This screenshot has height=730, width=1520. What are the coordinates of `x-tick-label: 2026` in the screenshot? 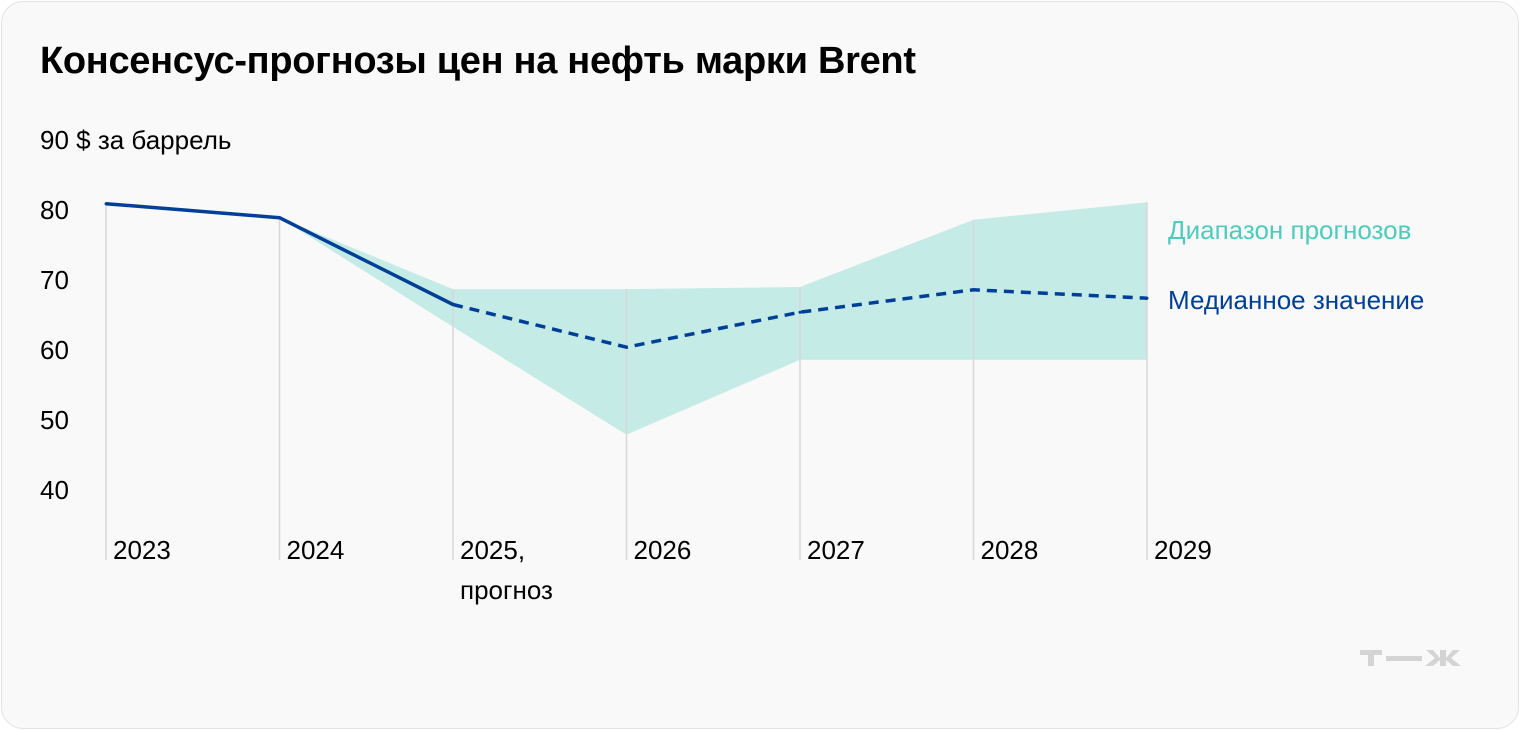 It's located at (663, 550).